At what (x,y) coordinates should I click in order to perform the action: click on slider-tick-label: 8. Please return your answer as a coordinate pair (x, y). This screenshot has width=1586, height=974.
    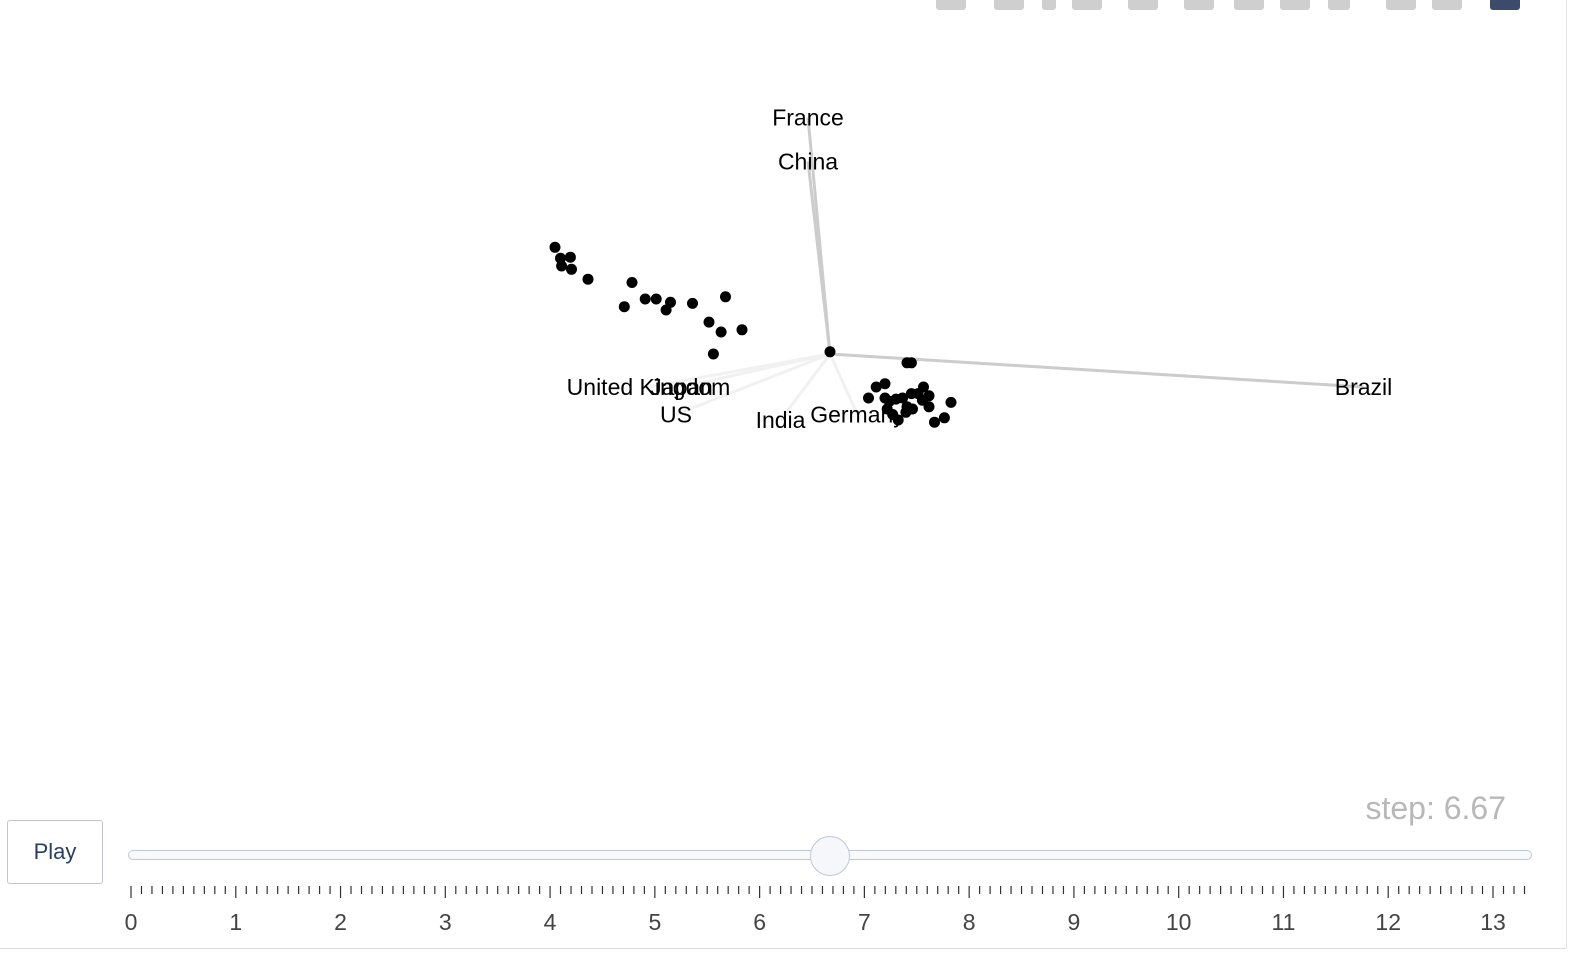
    Looking at the image, I should click on (969, 922).